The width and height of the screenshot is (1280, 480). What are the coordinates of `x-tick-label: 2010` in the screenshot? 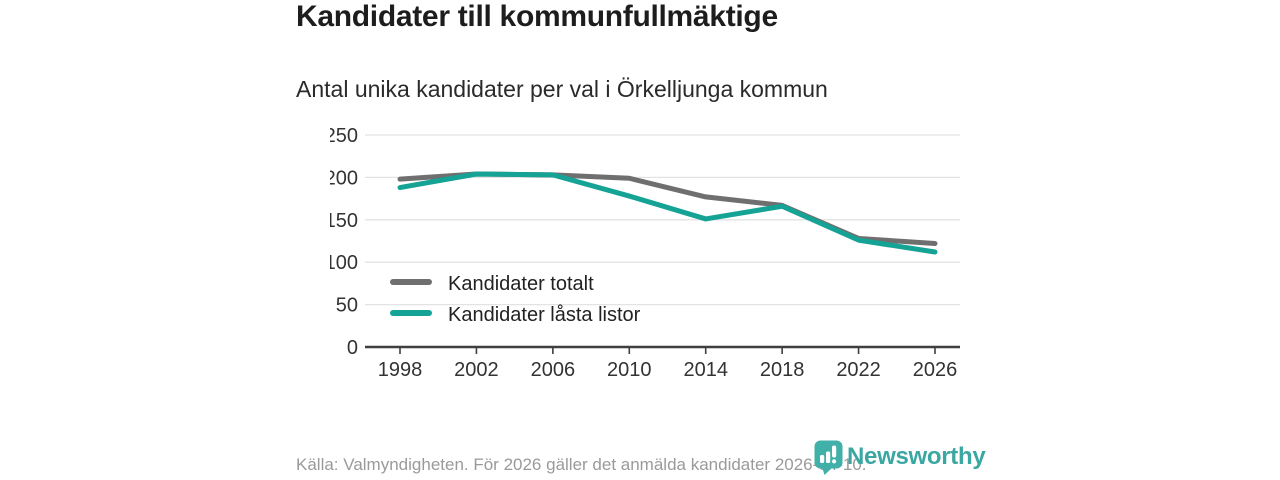 It's located at (629, 370).